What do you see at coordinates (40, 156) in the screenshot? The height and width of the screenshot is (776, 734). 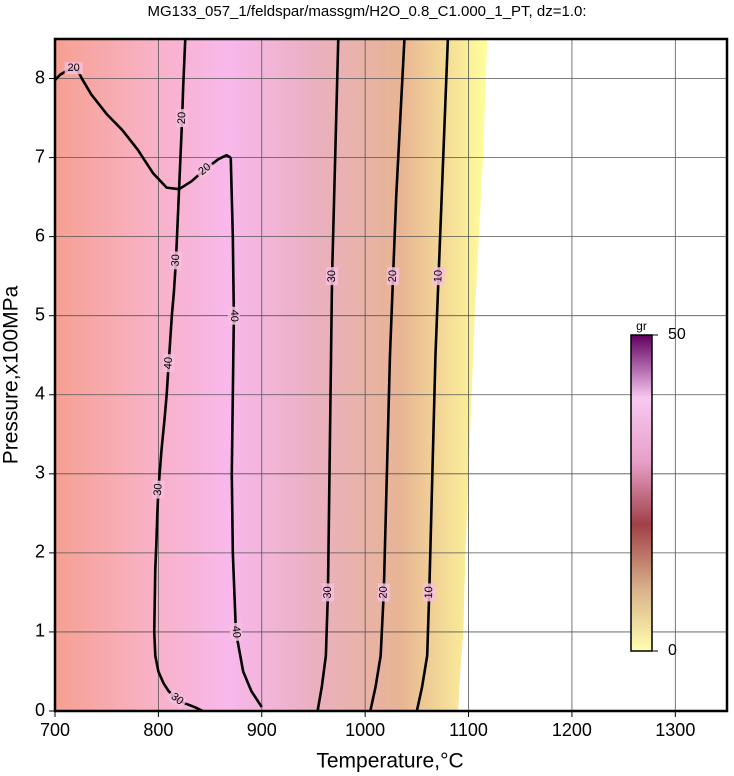 I see `y-tick-label: 7` at bounding box center [40, 156].